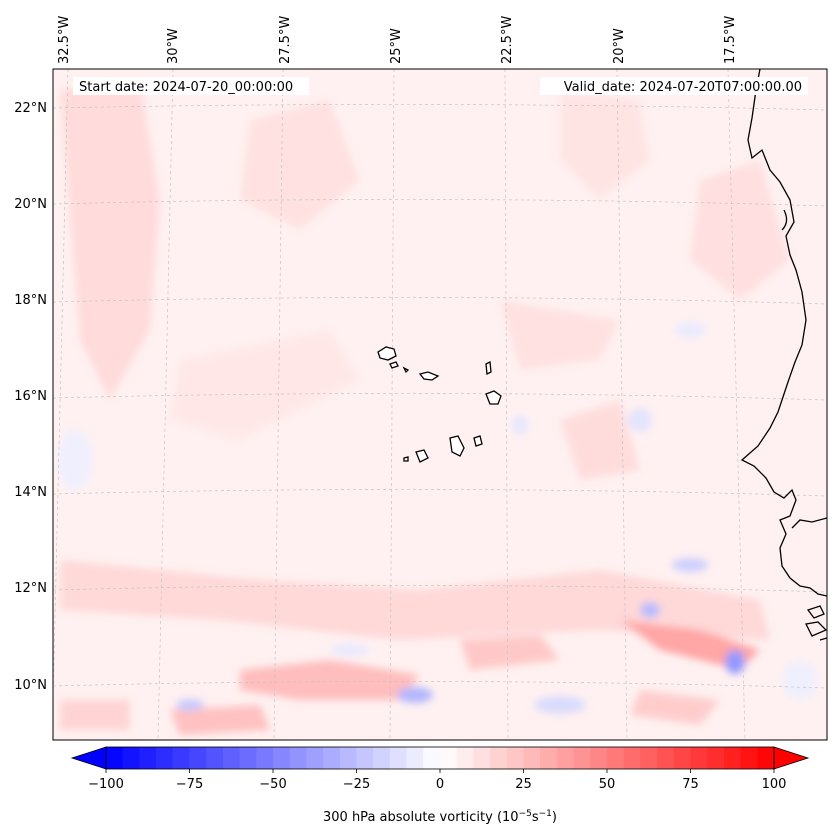 This screenshot has width=837, height=839. Describe the element at coordinates (493, 397) in the screenshot. I see `island-boa-vista` at that location.